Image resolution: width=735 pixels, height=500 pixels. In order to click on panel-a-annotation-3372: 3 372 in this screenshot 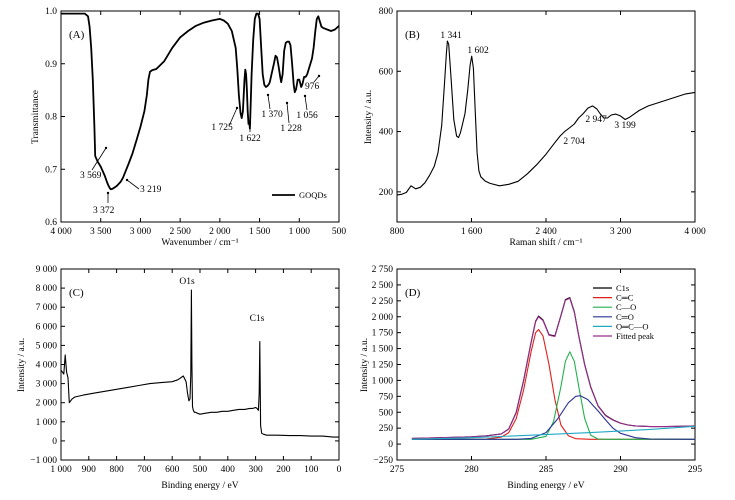, I will do `click(104, 211)`.